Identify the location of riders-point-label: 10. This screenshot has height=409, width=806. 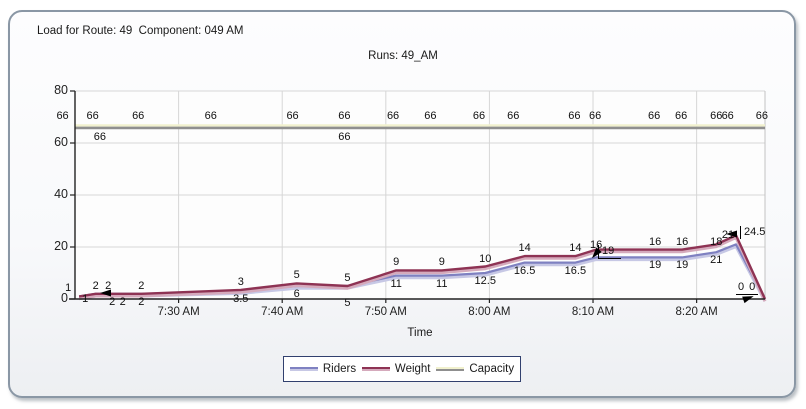
(485, 258).